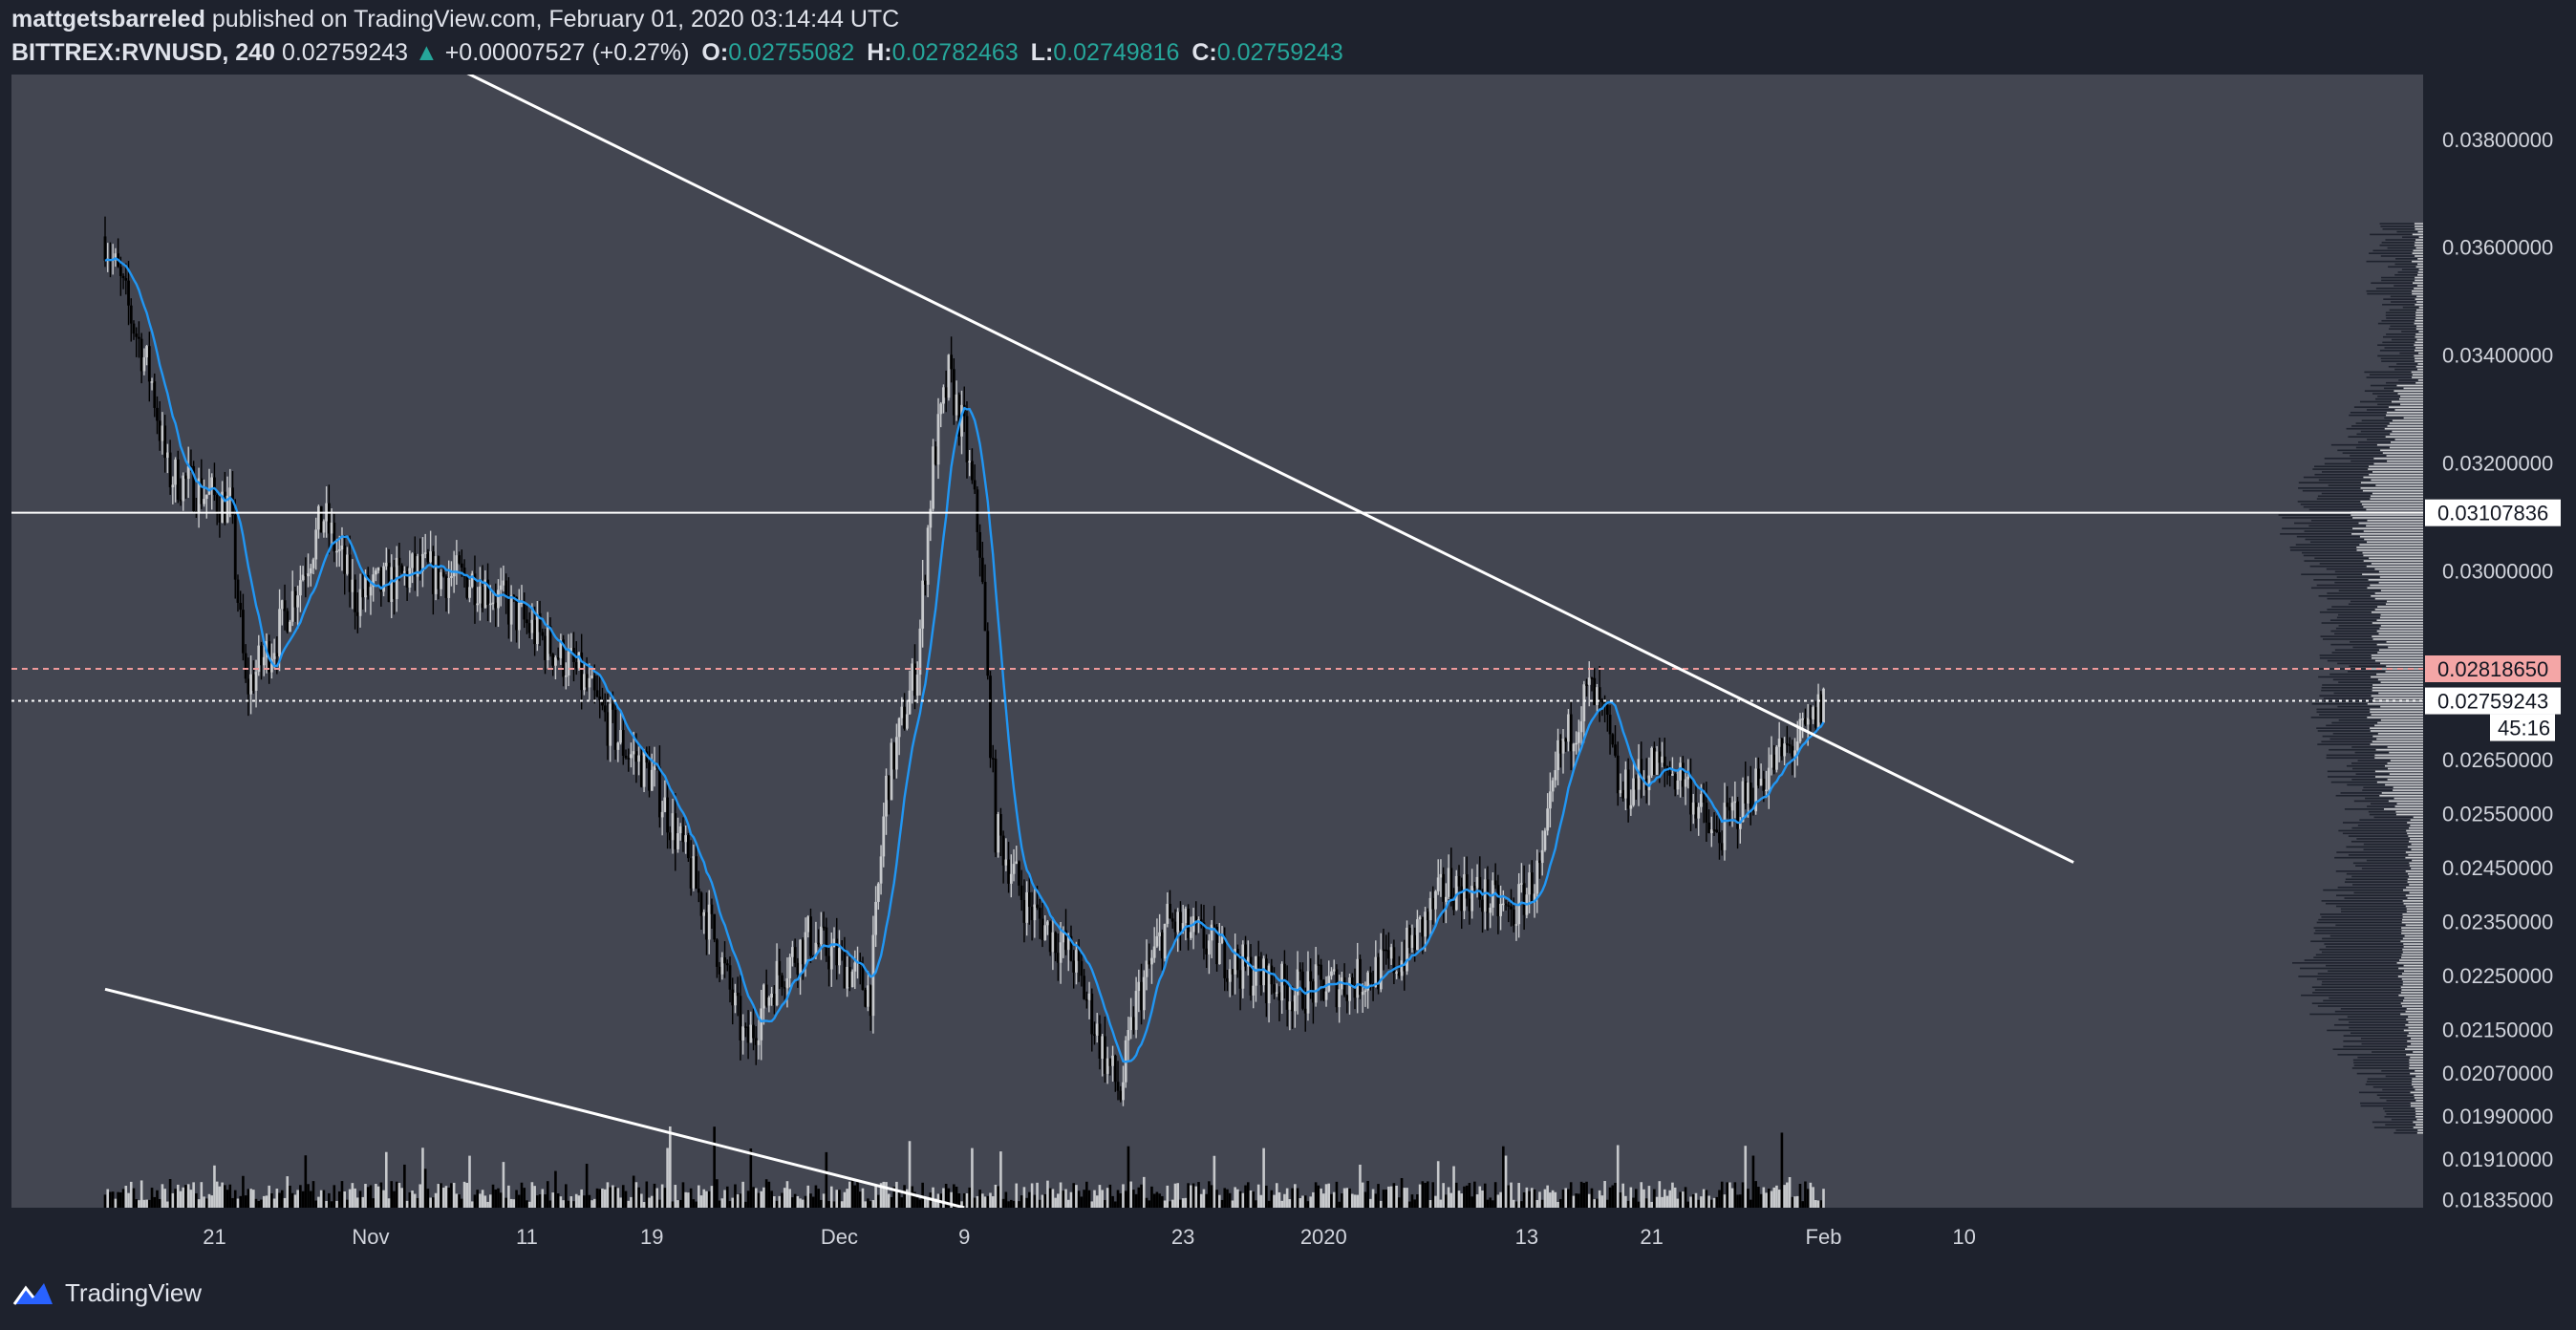 Image resolution: width=2576 pixels, height=1330 pixels. What do you see at coordinates (108, 19) in the screenshot?
I see `author-name: mattgetsbarreled` at bounding box center [108, 19].